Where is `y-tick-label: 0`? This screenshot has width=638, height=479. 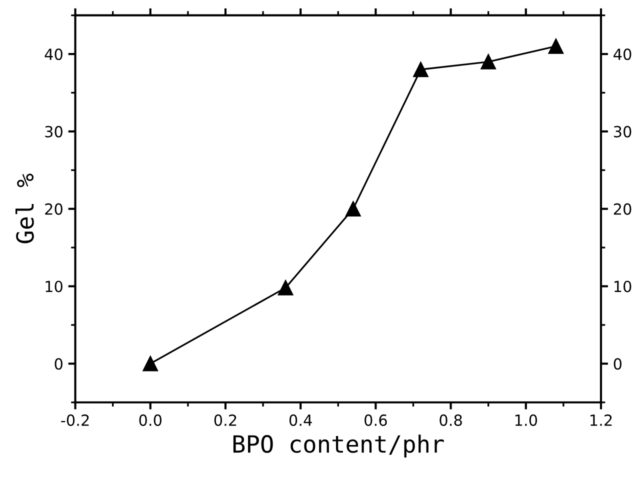 y-tick-label: 0 is located at coordinates (58, 364).